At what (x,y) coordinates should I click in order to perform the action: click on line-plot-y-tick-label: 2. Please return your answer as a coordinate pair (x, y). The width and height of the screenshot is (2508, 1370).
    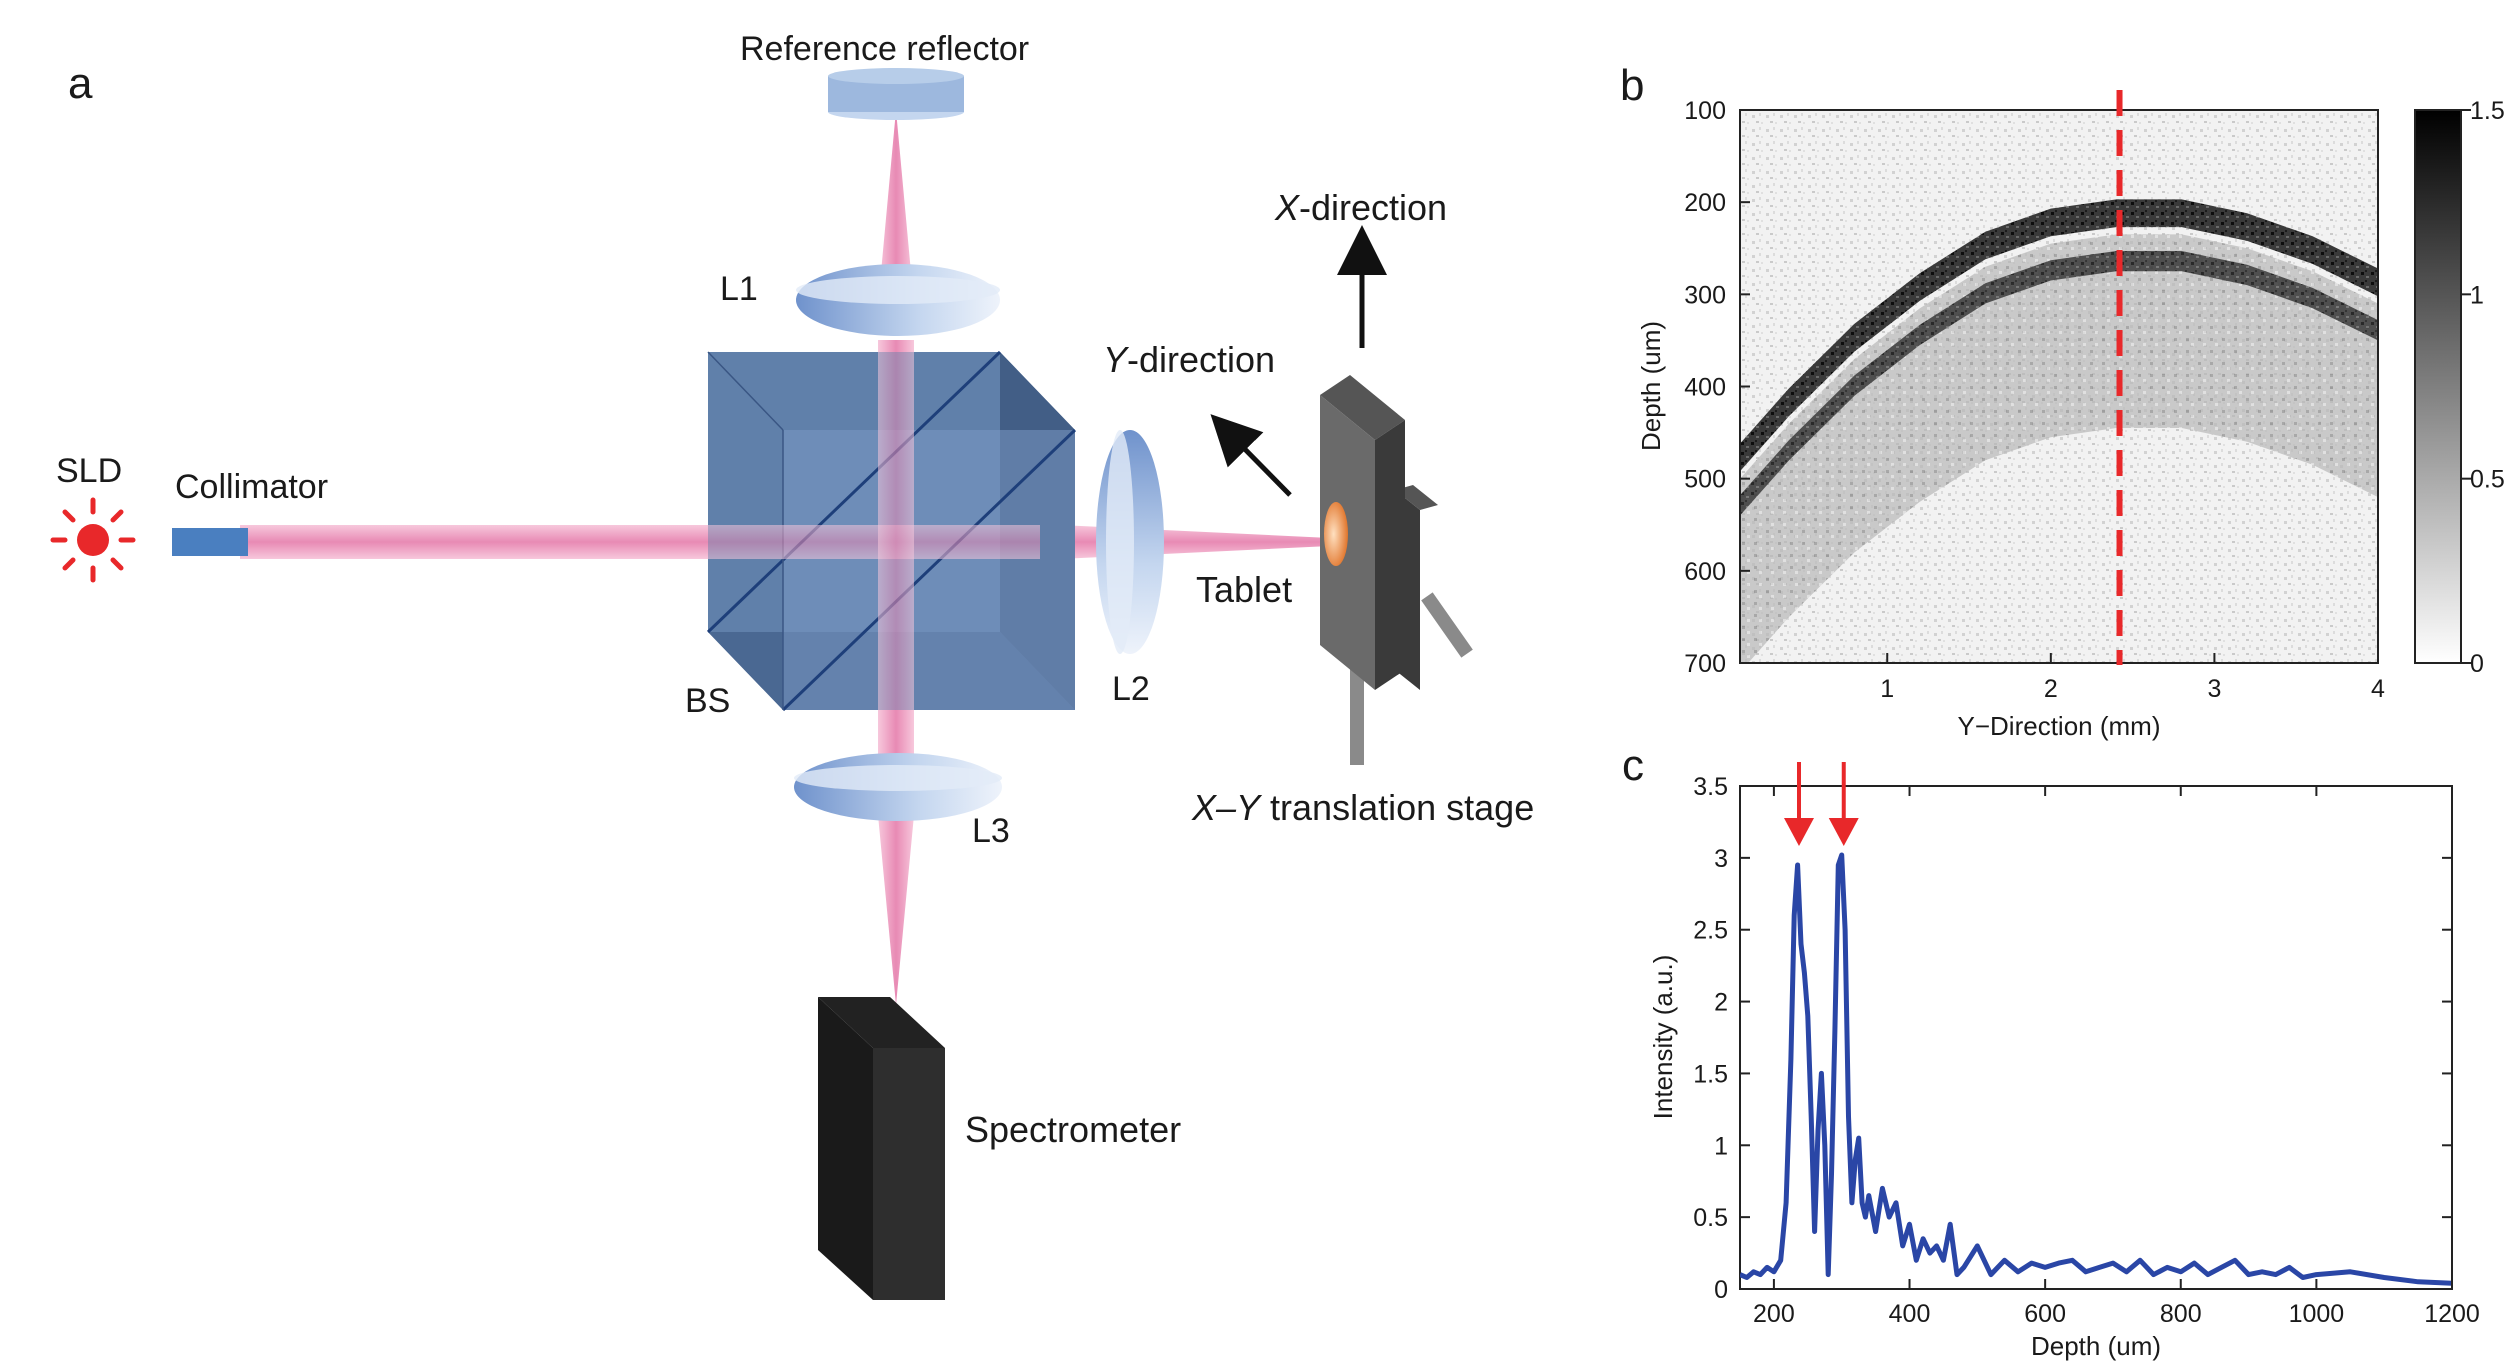
    Looking at the image, I should click on (1721, 1003).